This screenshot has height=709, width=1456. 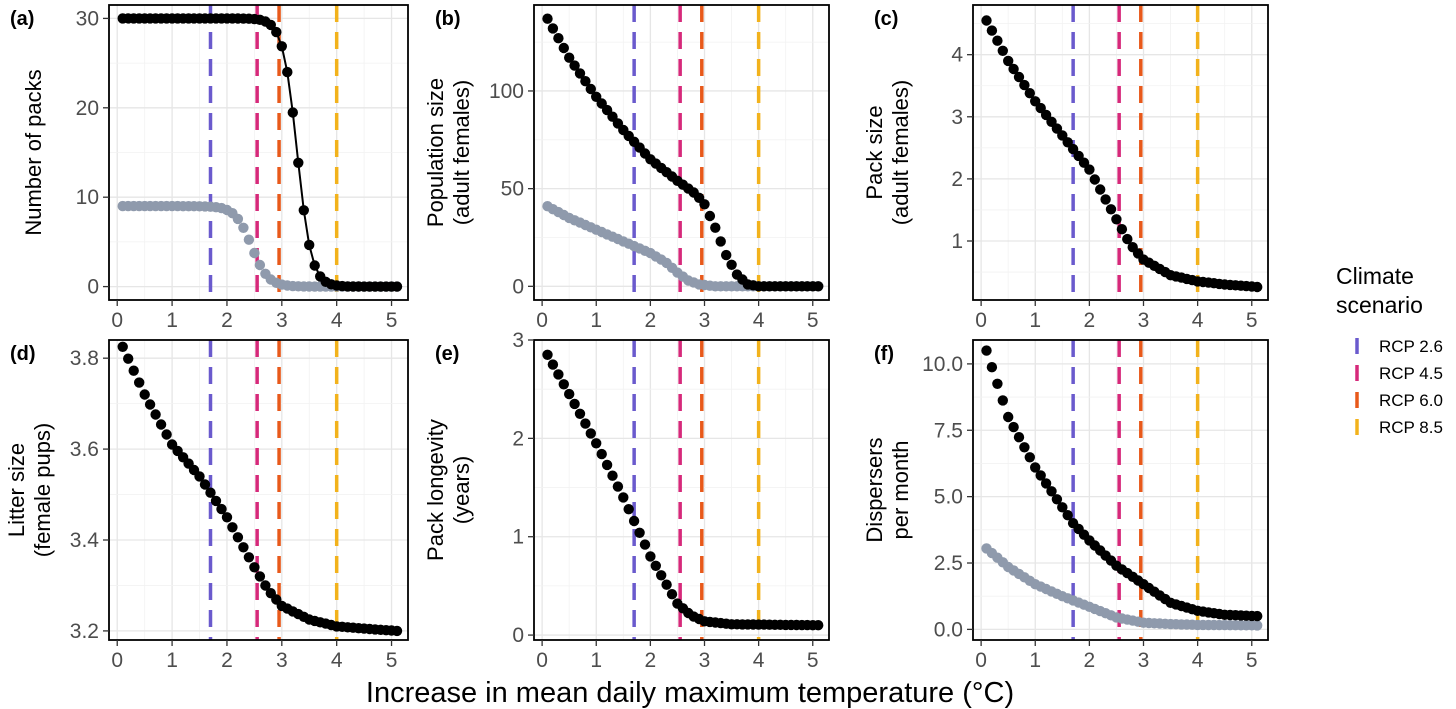 What do you see at coordinates (1375, 276) in the screenshot?
I see `legend-title: Climate` at bounding box center [1375, 276].